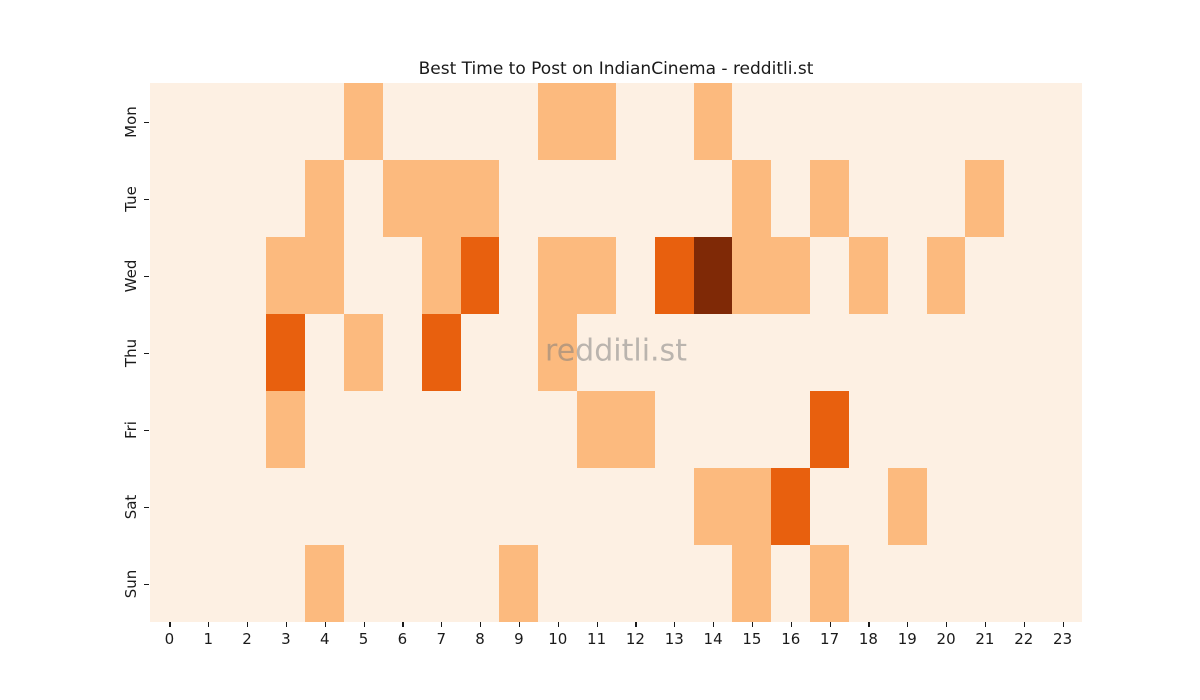 The height and width of the screenshot is (700, 1200). I want to click on x-tick-label: 15, so click(752, 639).